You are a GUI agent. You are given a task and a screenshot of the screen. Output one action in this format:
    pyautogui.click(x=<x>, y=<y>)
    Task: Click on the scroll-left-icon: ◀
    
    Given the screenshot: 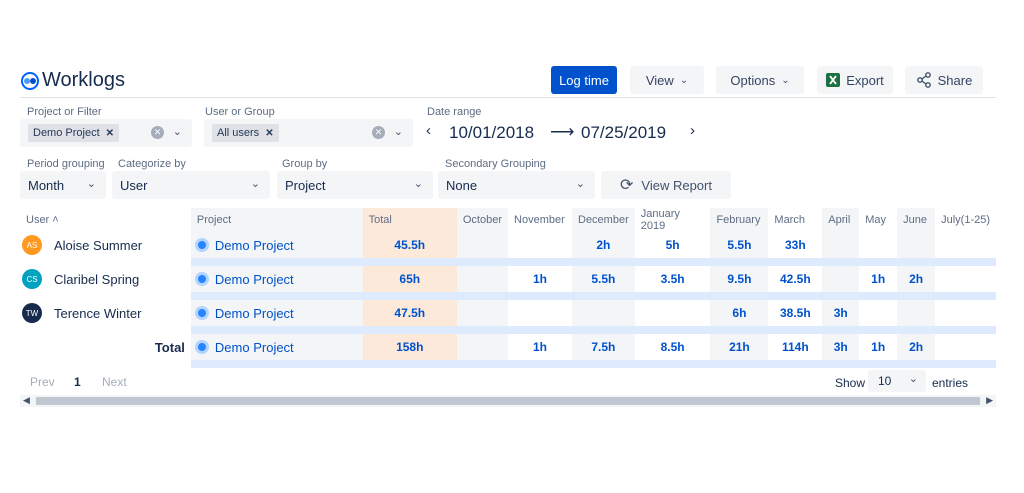 What is the action you would take?
    pyautogui.click(x=26, y=400)
    